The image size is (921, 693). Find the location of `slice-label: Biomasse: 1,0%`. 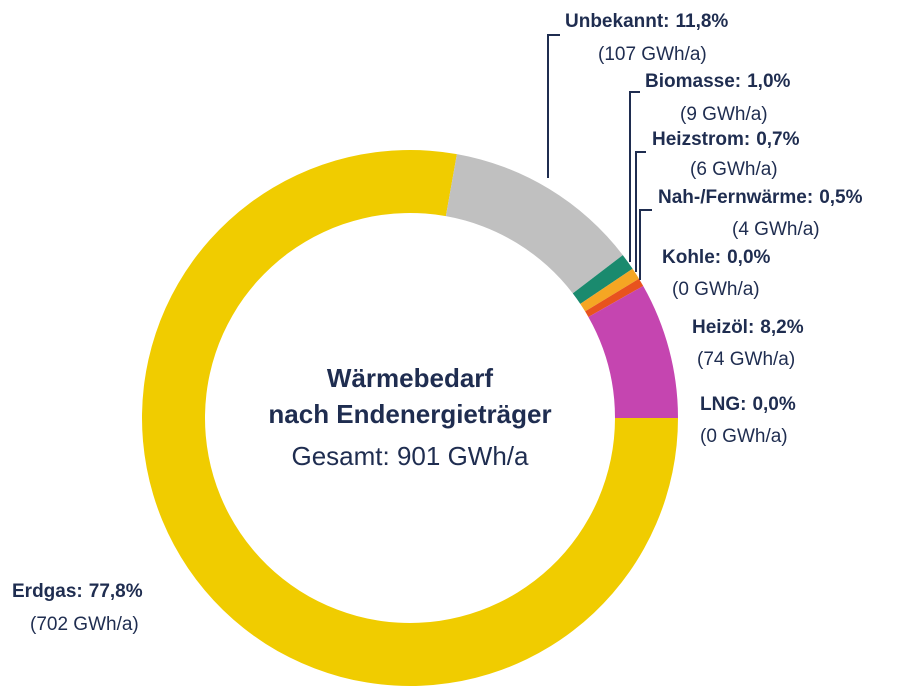

slice-label: Biomasse: 1,0% is located at coordinates (718, 81).